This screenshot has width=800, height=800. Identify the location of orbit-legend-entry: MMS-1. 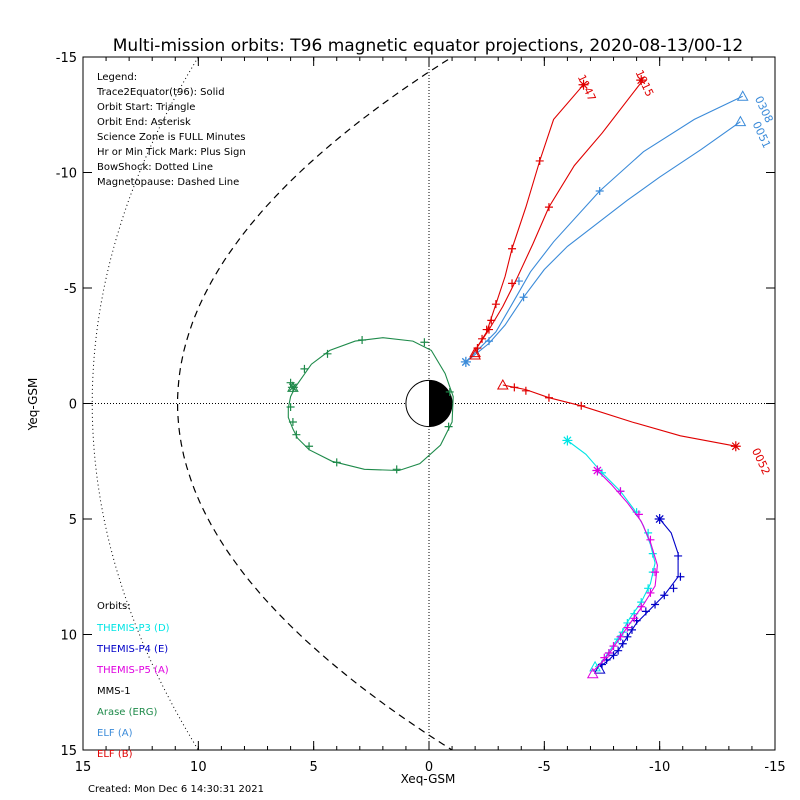
(114, 691).